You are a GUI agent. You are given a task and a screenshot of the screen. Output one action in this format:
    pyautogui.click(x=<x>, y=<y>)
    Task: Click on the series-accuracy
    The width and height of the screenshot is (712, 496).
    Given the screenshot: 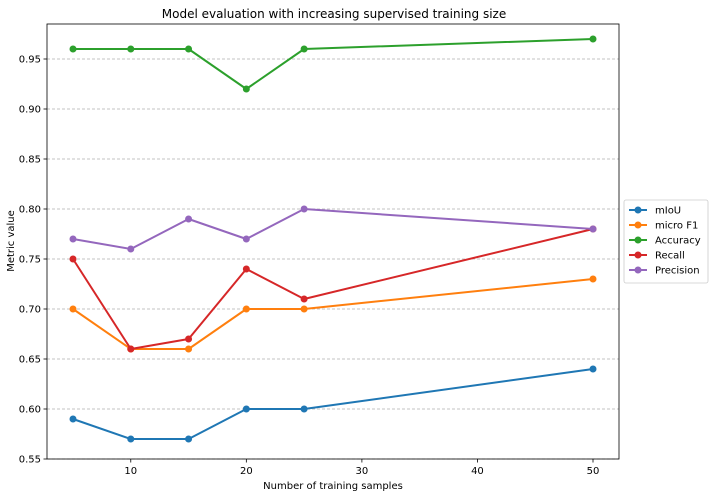 What is the action you would take?
    pyautogui.click(x=333, y=64)
    